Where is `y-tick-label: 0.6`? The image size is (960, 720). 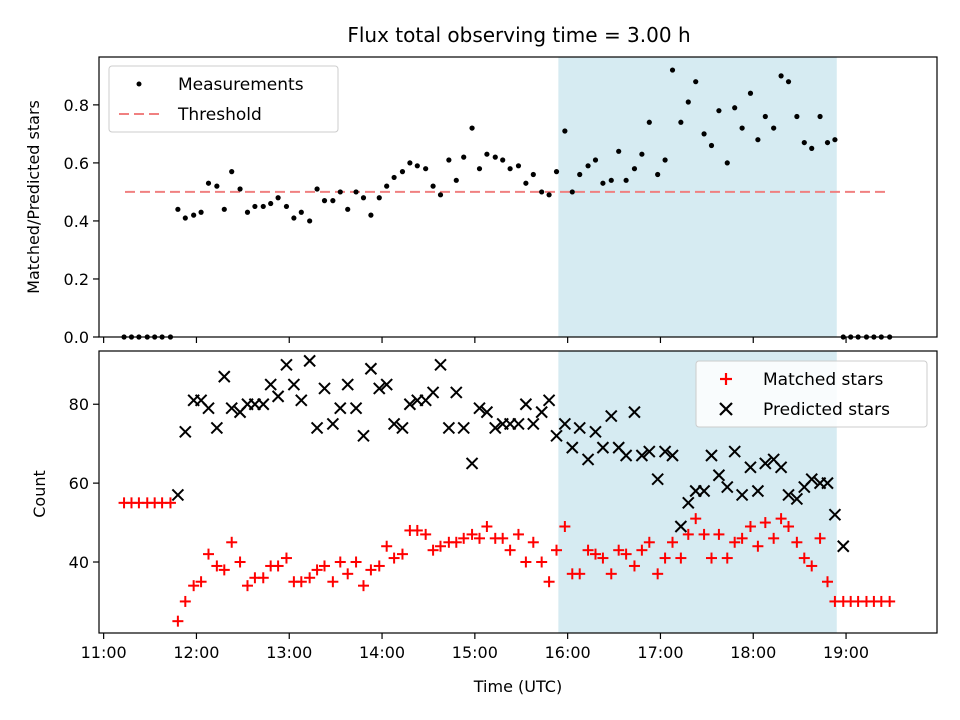 y-tick-label: 0.6 is located at coordinates (76, 163).